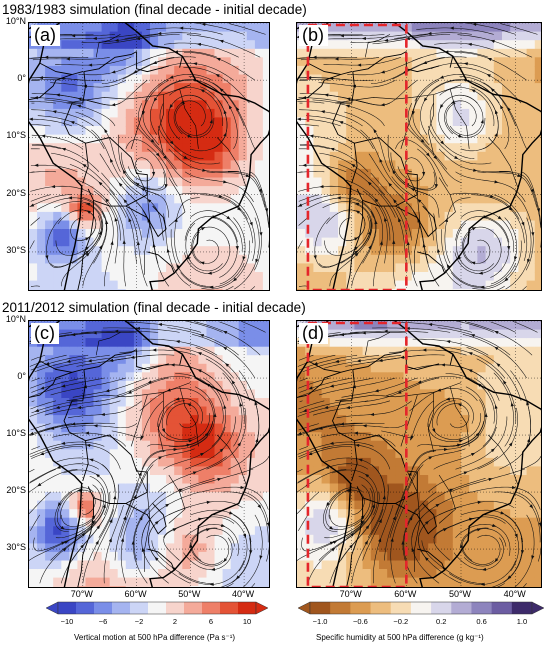  What do you see at coordinates (441, 621) in the screenshot?
I see `colorbar-tick: 0.2` at bounding box center [441, 621].